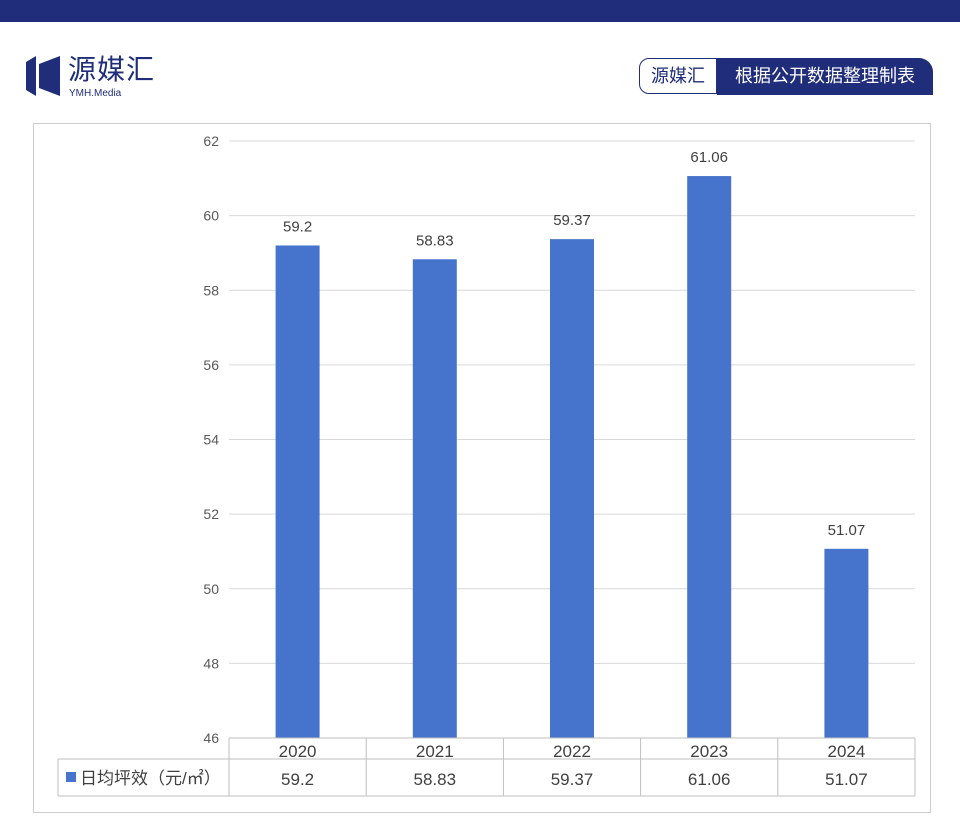  What do you see at coordinates (435, 779) in the screenshot?
I see `table-value: 58.83` at bounding box center [435, 779].